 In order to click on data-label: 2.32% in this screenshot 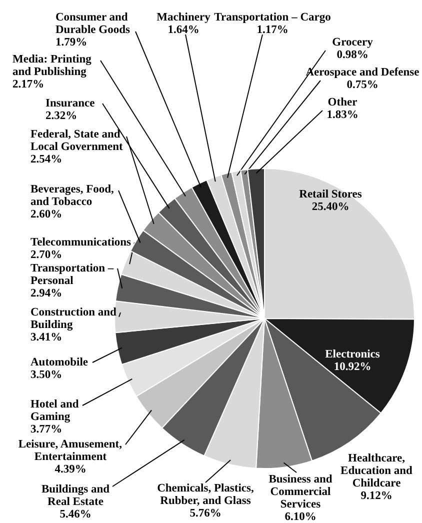, I will do `click(62, 116)`.